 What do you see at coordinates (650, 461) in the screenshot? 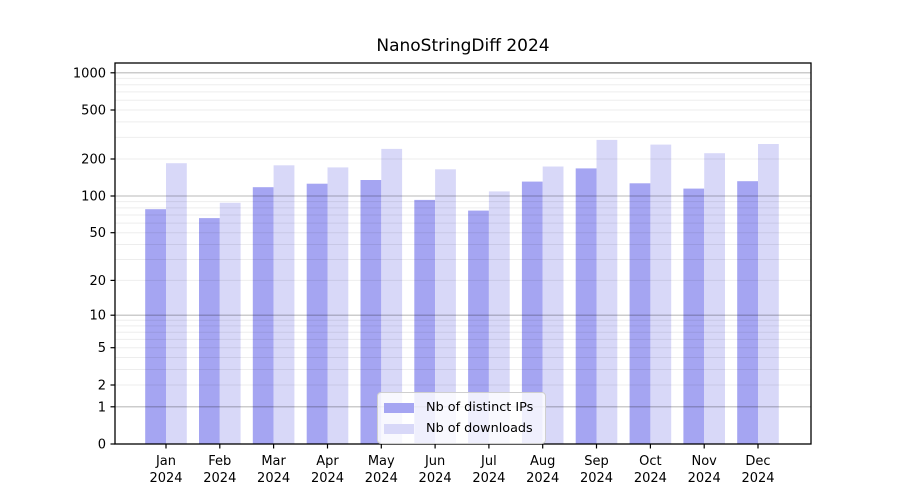
I see `x-tick-label-month: Oct` at bounding box center [650, 461].